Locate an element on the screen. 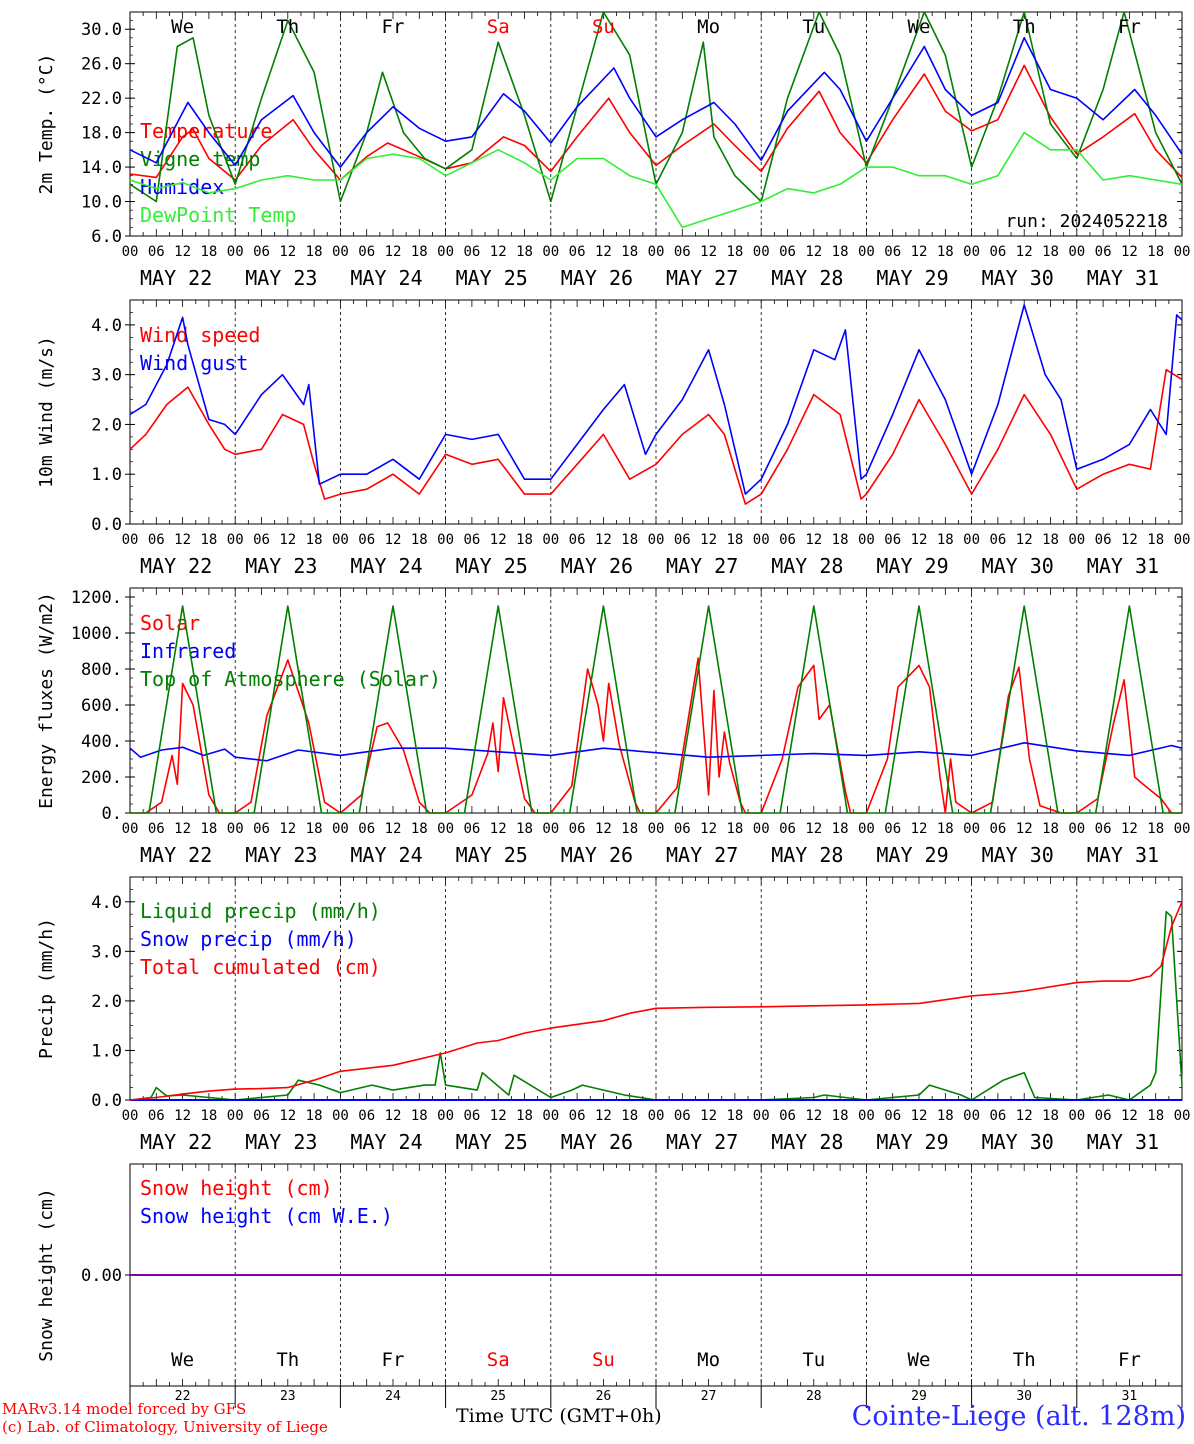 The image size is (1194, 1444). y-tick-label: 1.0 is located at coordinates (106, 1051).